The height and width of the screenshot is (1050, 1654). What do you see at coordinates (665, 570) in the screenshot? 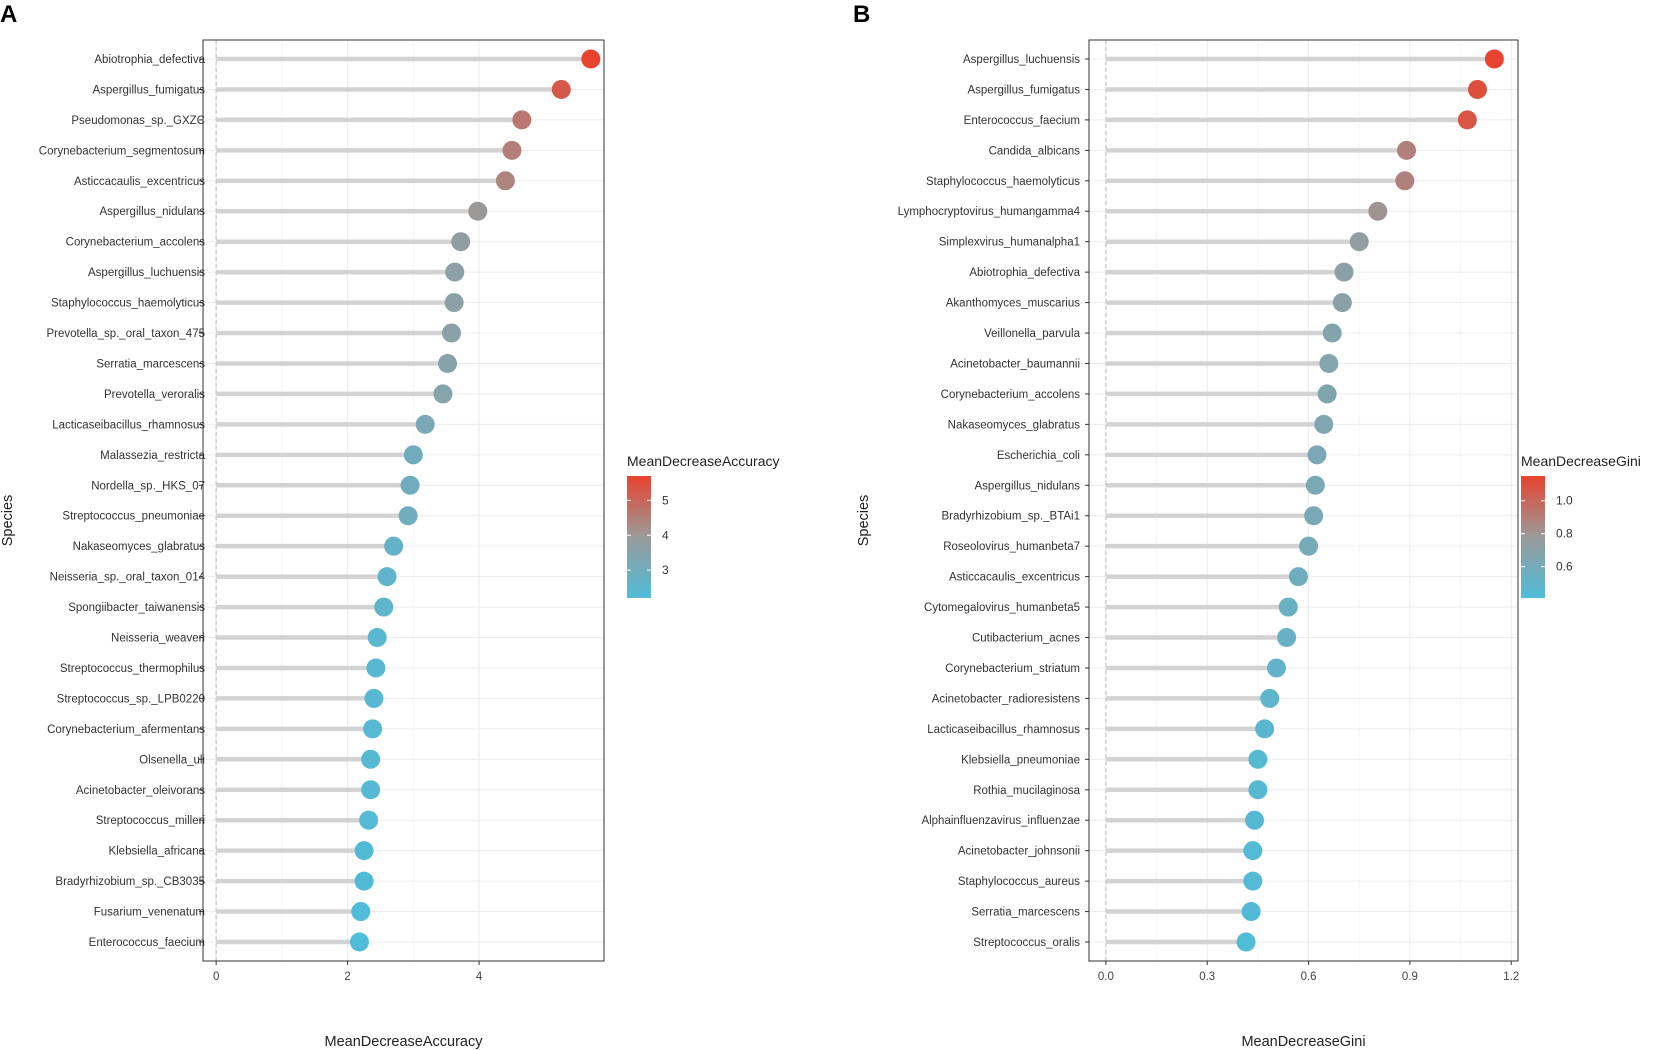
I see `panel-a-legend-tick-label: 3` at bounding box center [665, 570].